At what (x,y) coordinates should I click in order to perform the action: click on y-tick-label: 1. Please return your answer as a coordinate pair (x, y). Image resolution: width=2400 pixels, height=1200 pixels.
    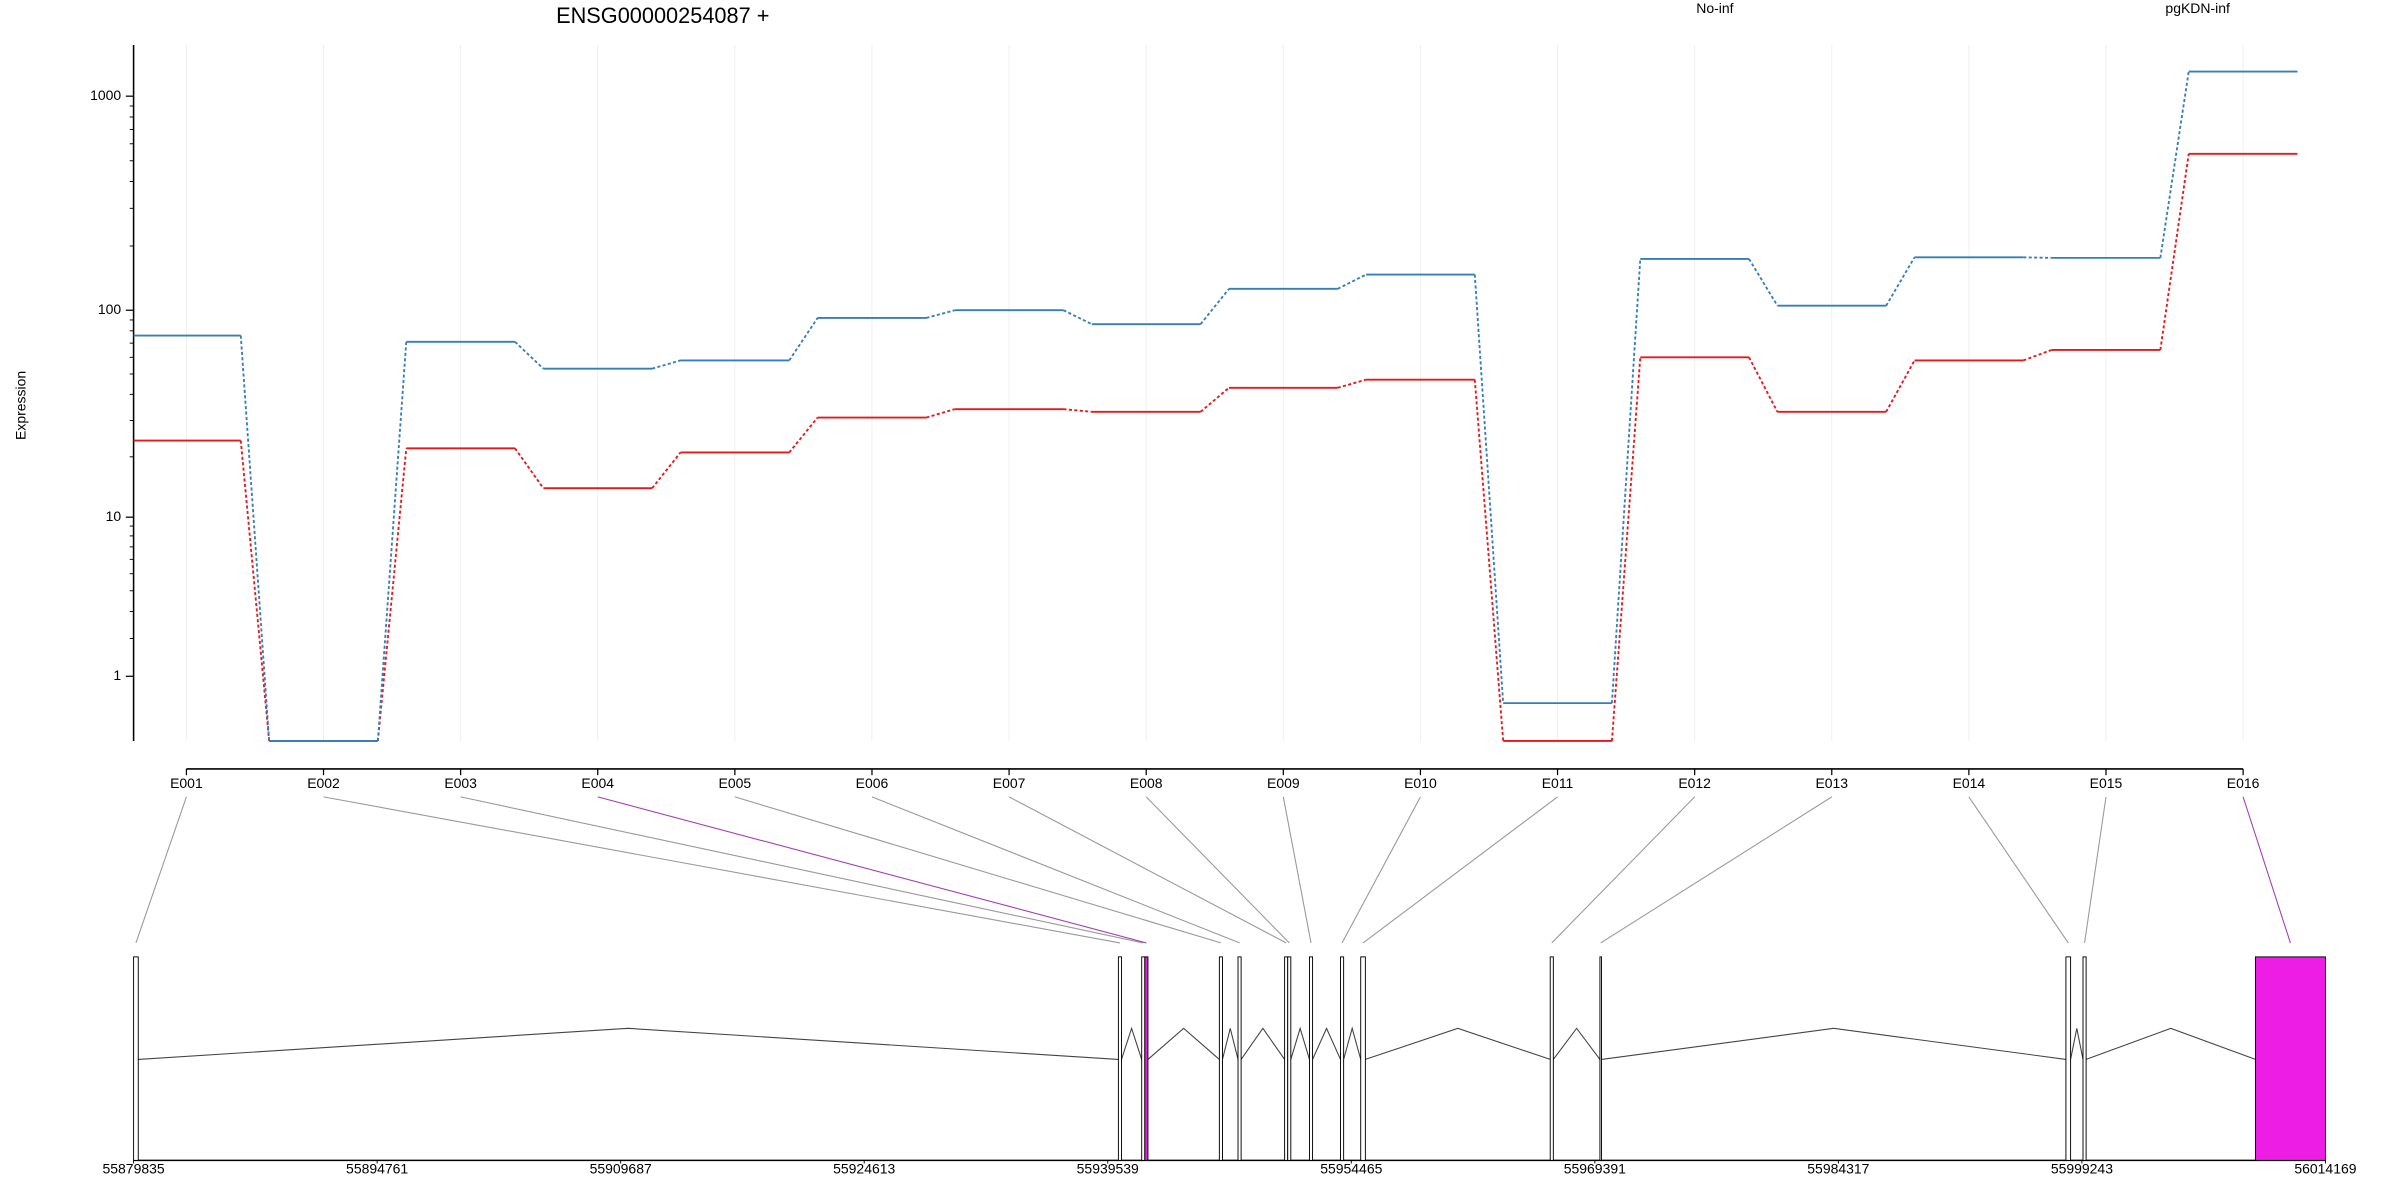
    Looking at the image, I should click on (117, 675).